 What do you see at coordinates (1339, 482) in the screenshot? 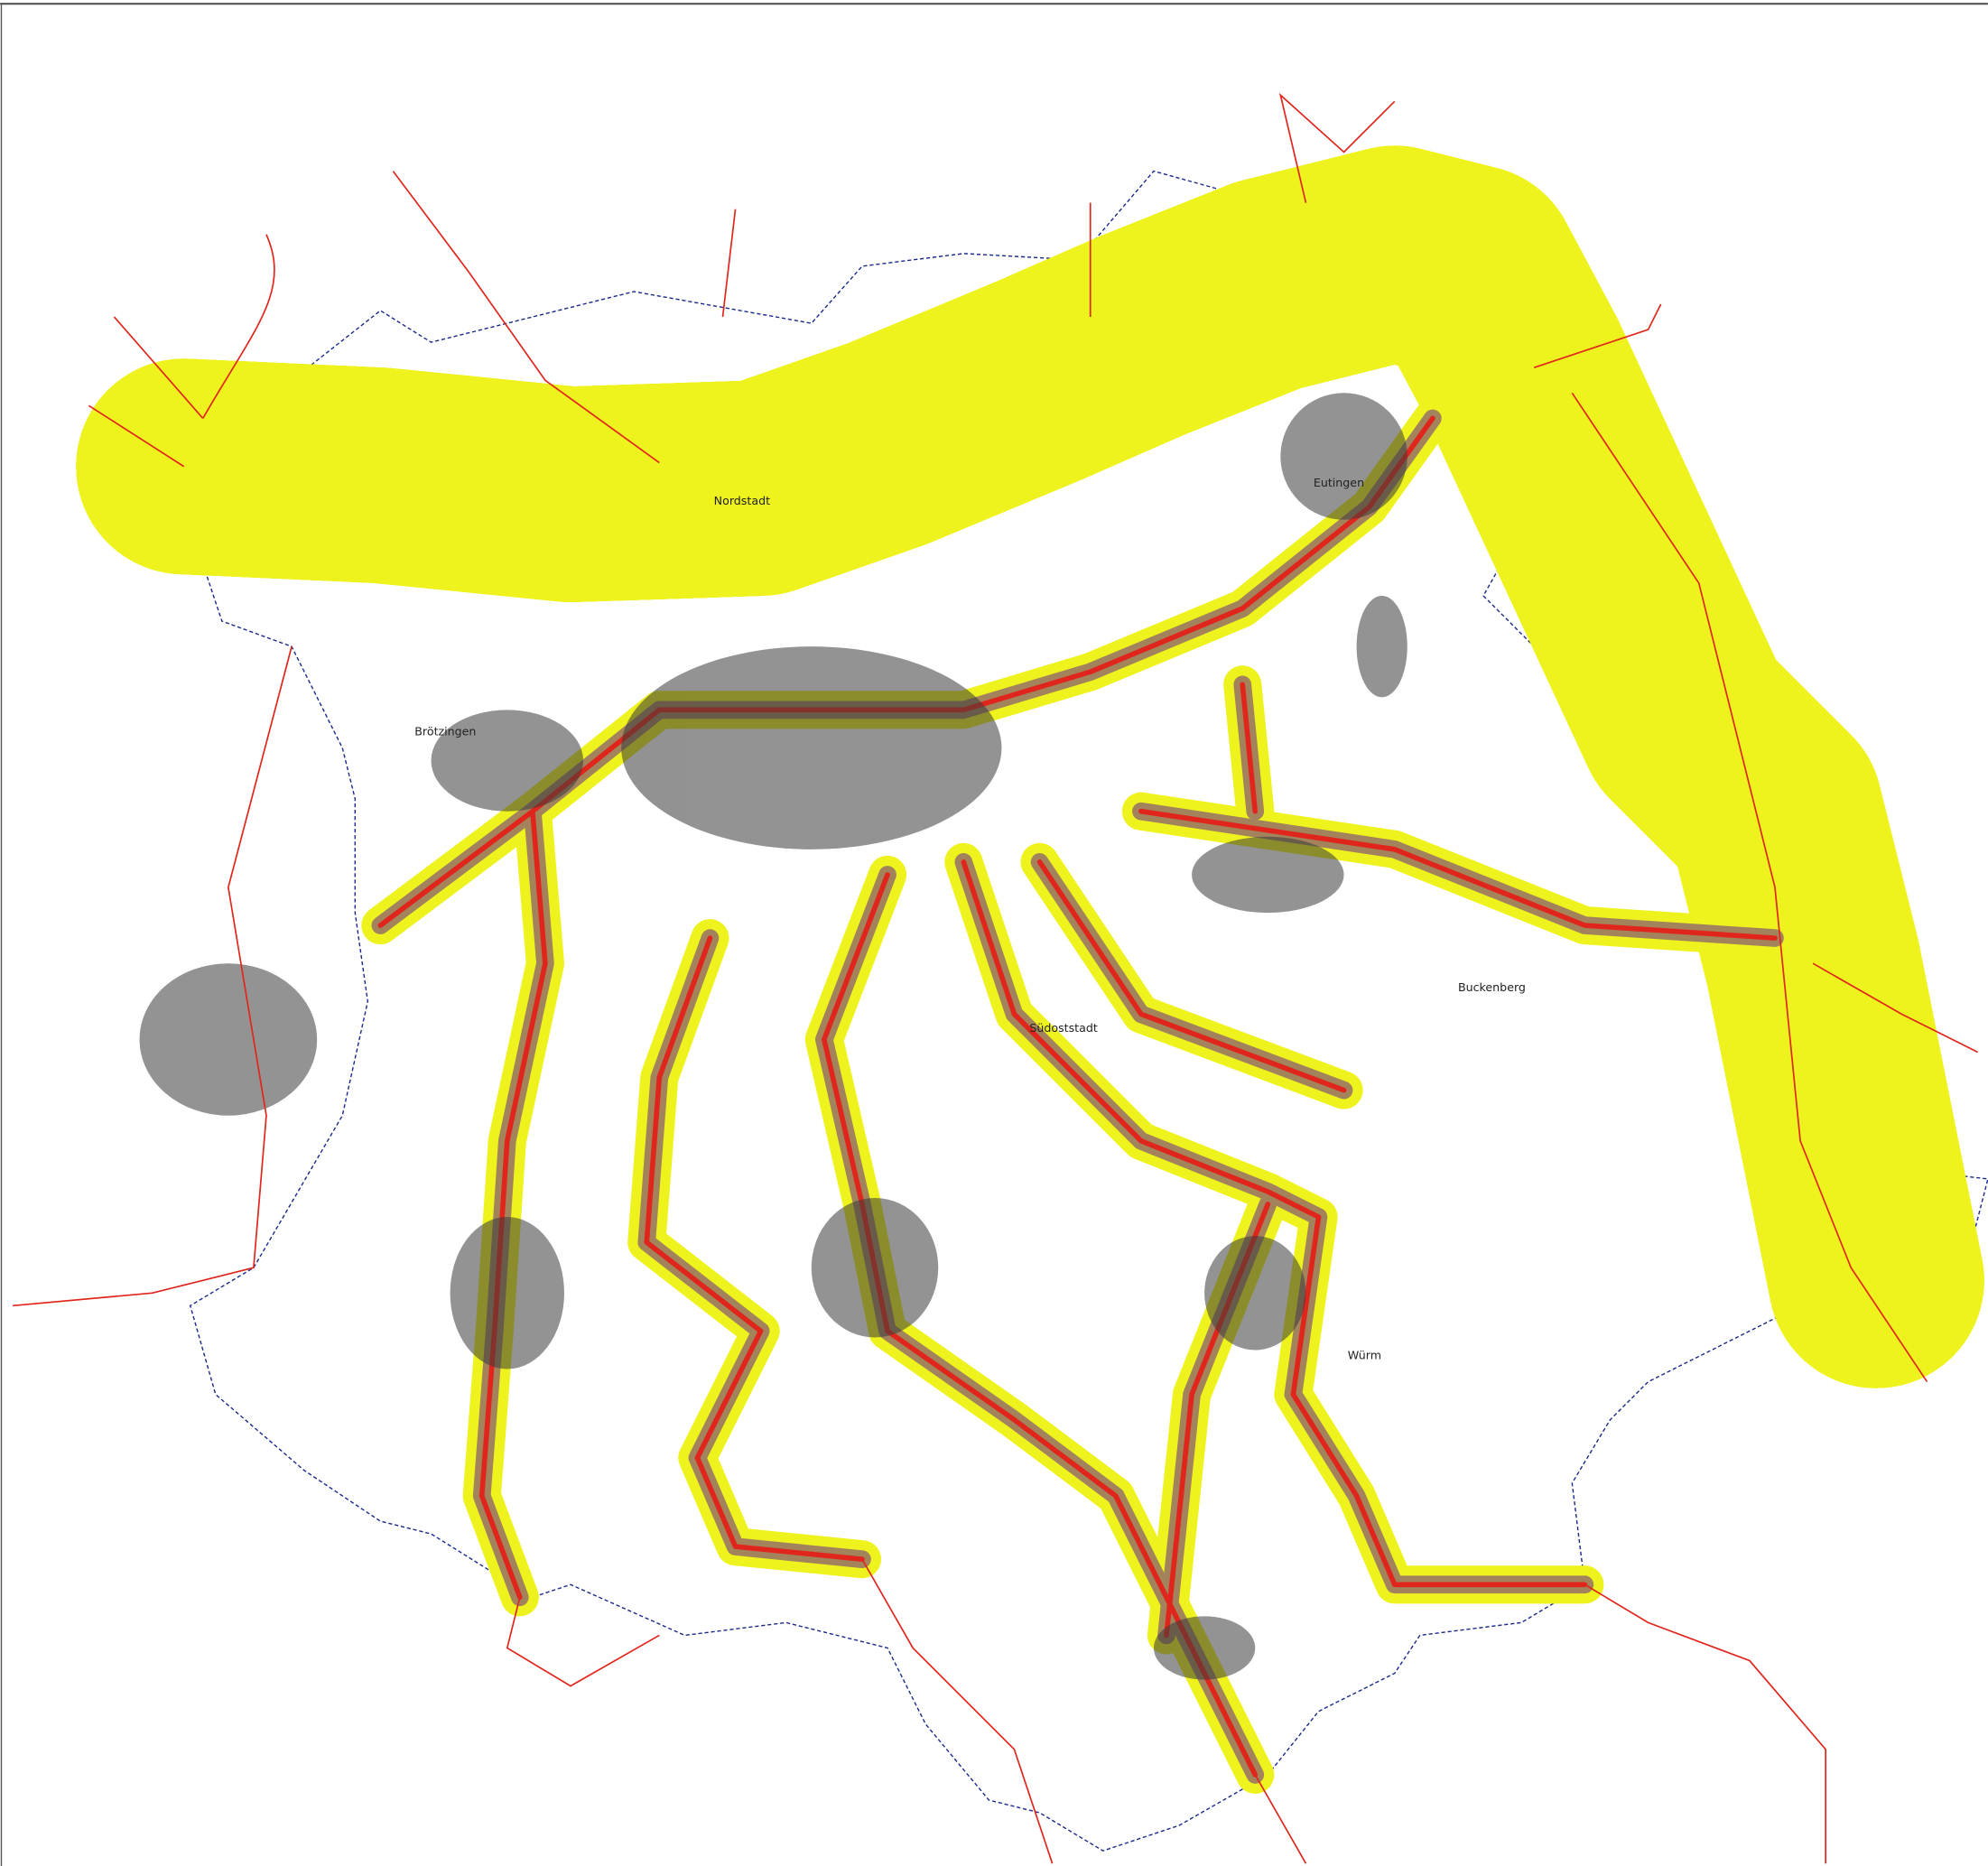
I see `district-label: Eutingen` at bounding box center [1339, 482].